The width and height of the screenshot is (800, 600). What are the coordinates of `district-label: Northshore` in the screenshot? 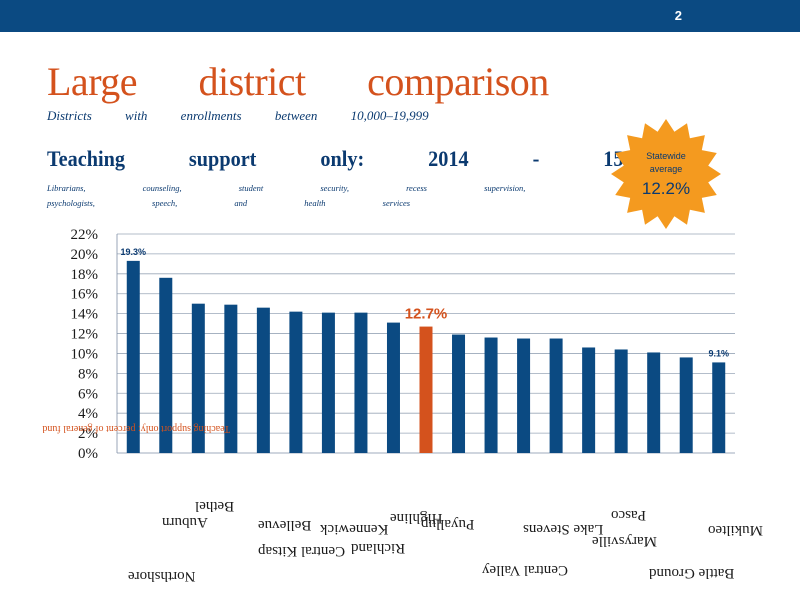 It's located at (162, 576).